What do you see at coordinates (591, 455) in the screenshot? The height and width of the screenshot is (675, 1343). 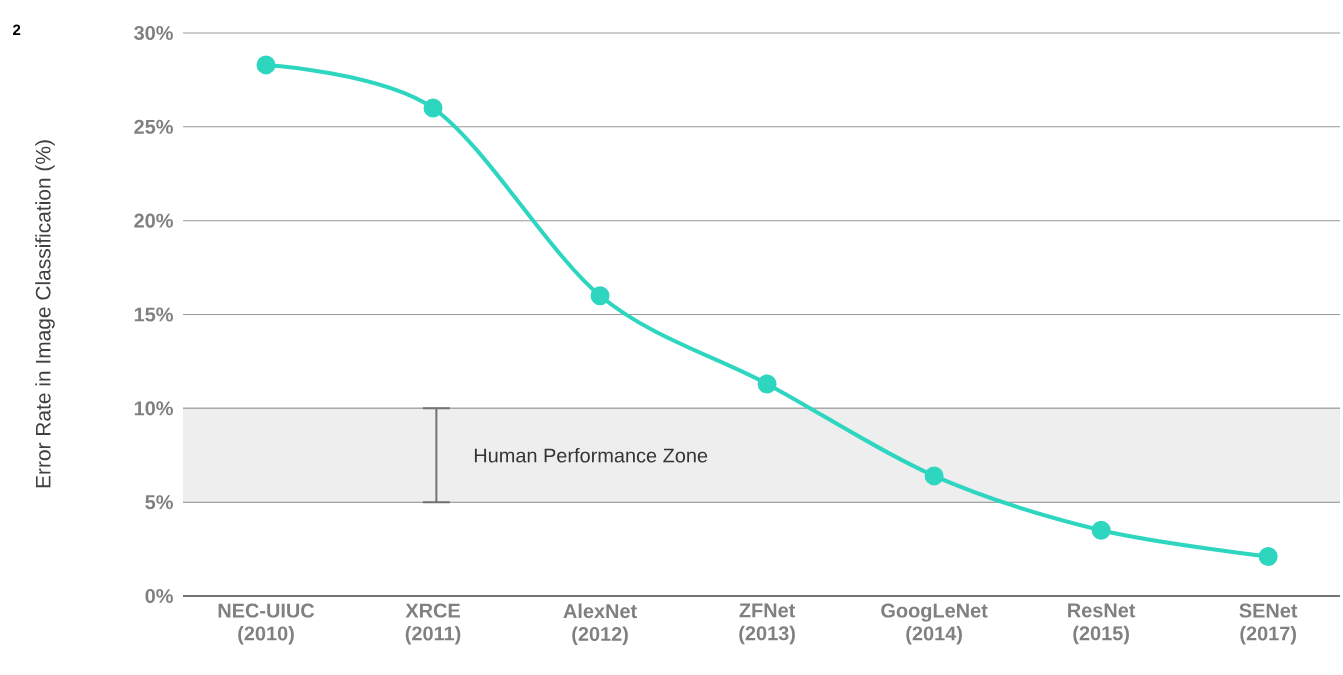 I see `band-label: Human Performance Zone` at bounding box center [591, 455].